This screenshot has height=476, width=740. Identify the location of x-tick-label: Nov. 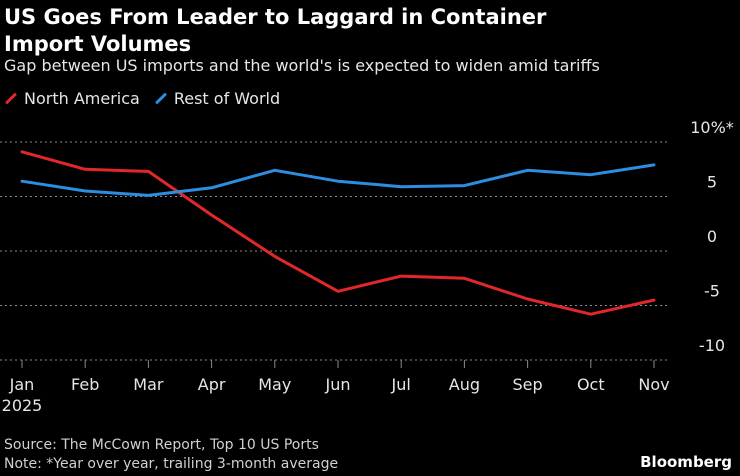
(653, 384).